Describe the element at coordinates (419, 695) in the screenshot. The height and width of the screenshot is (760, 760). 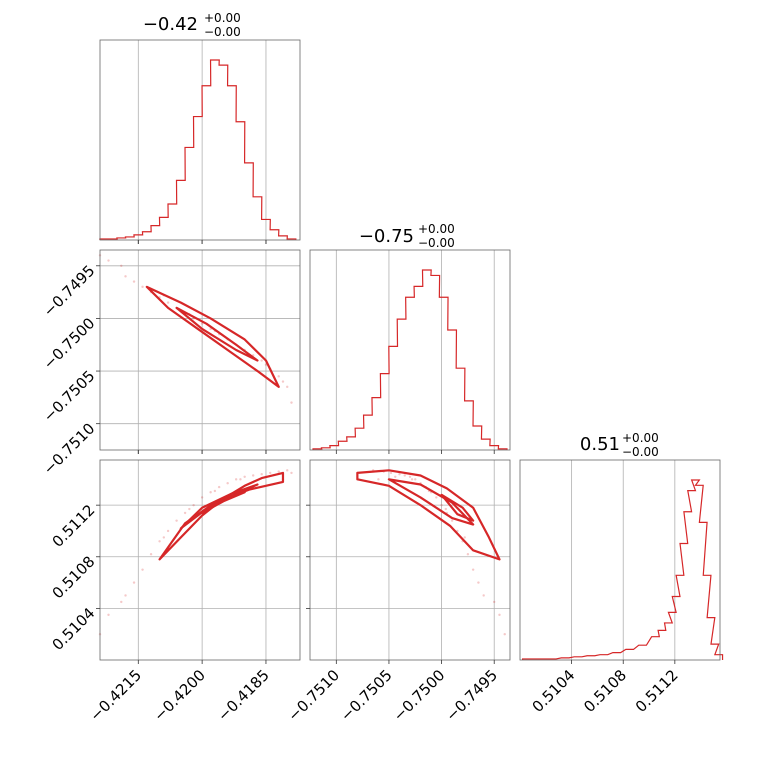
I see `xtick-label-1-2: −0.7500` at that location.